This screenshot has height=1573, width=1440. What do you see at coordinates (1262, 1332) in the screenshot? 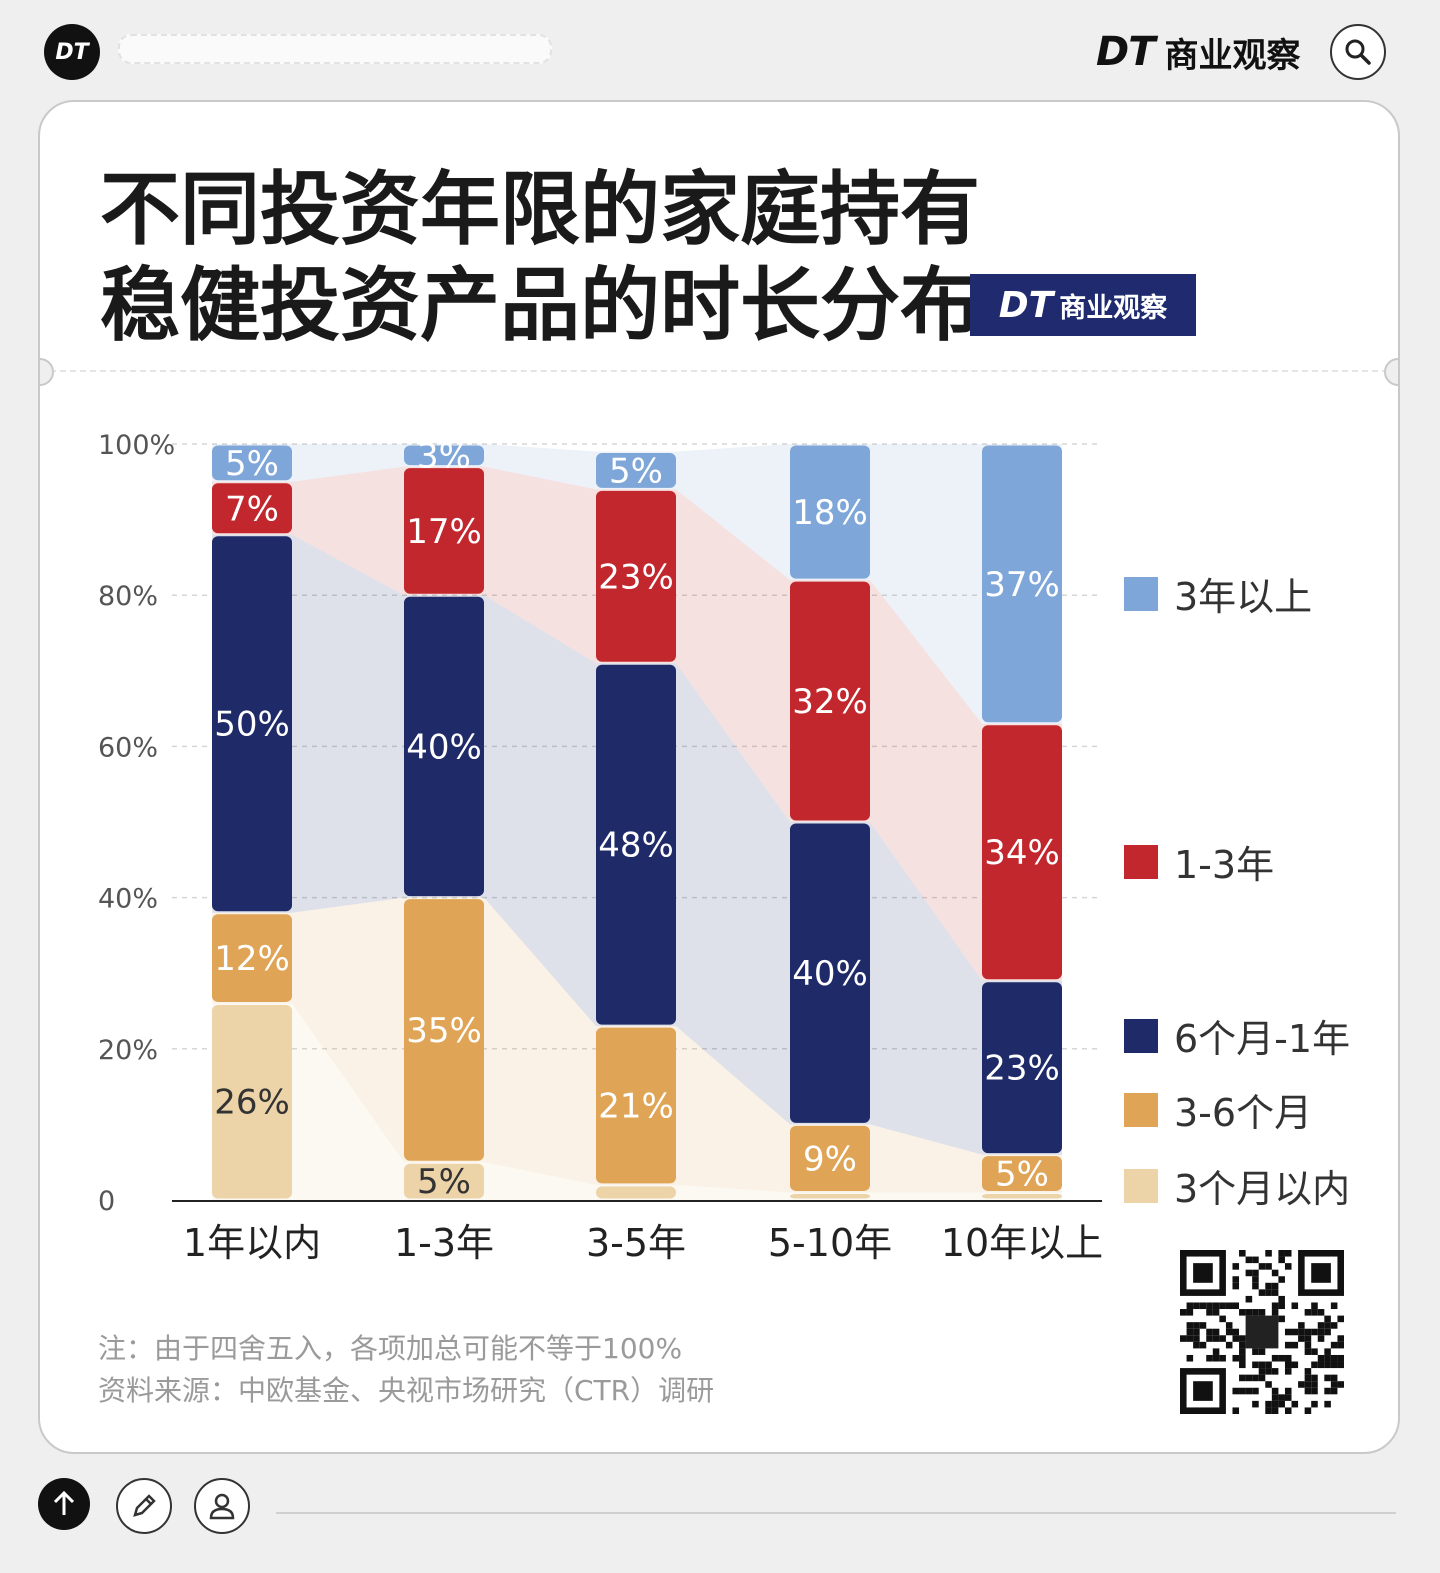
I see `qr-code` at bounding box center [1262, 1332].